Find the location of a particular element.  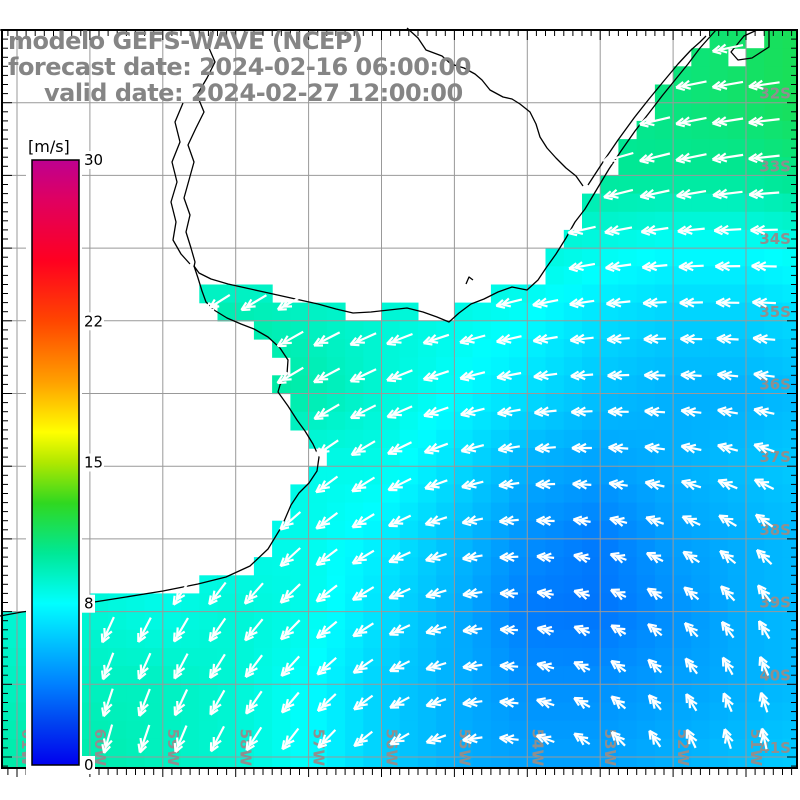

colorbar-bar is located at coordinates (55, 462).